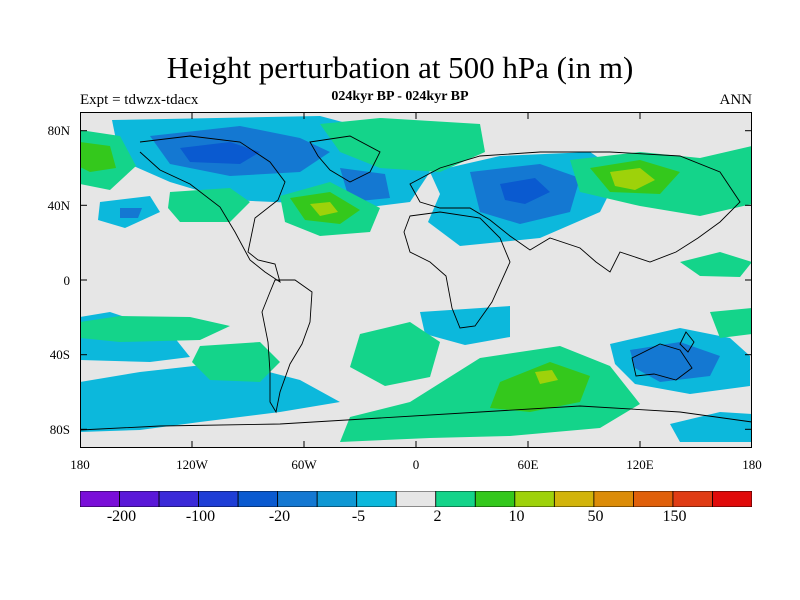 This screenshot has height=600, width=800. What do you see at coordinates (58, 205) in the screenshot?
I see `lat-tick-label: 40N` at bounding box center [58, 205].